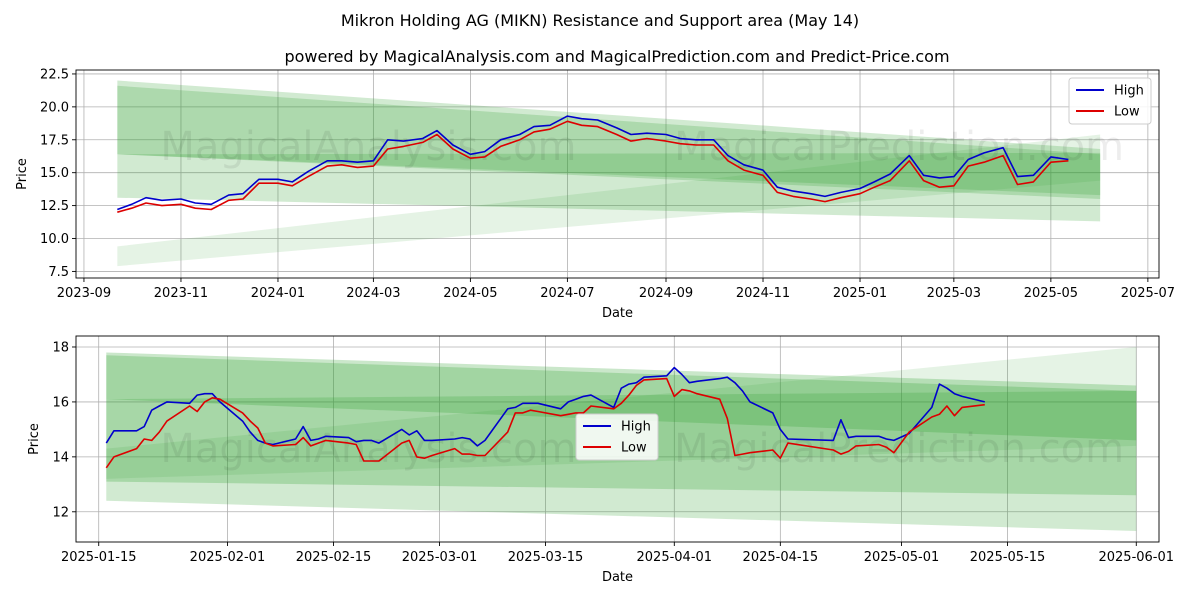 The height and width of the screenshot is (600, 1200). What do you see at coordinates (781, 557) in the screenshot?
I see `x-tick-label: 2025-04-15` at bounding box center [781, 557].